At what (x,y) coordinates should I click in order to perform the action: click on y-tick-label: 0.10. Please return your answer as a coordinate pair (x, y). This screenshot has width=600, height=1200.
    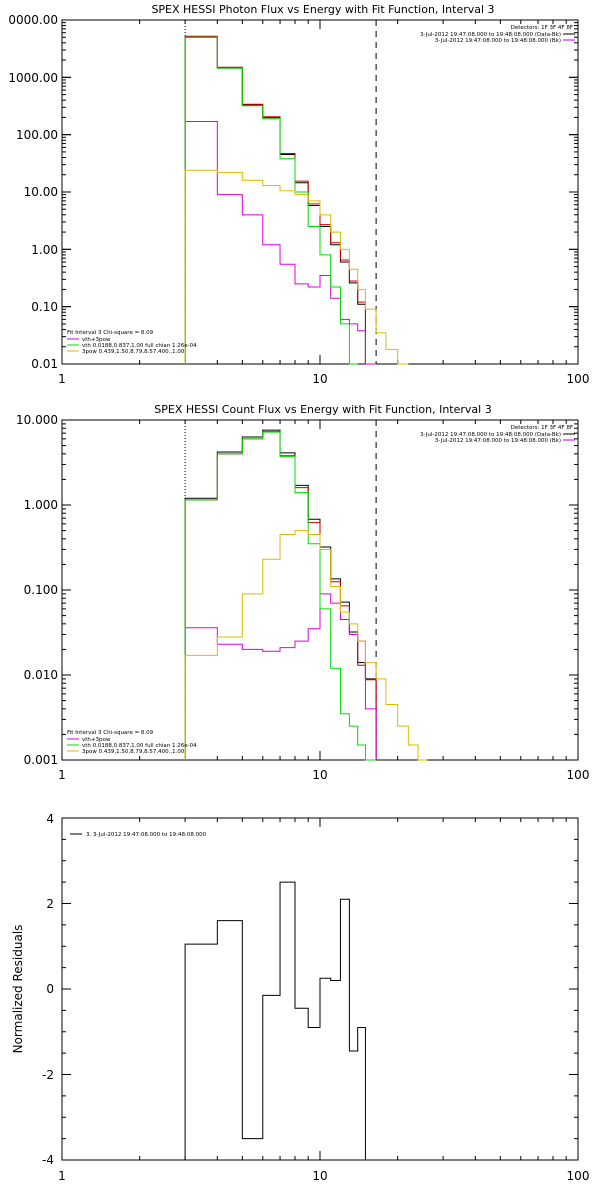
    Looking at the image, I should click on (44, 307).